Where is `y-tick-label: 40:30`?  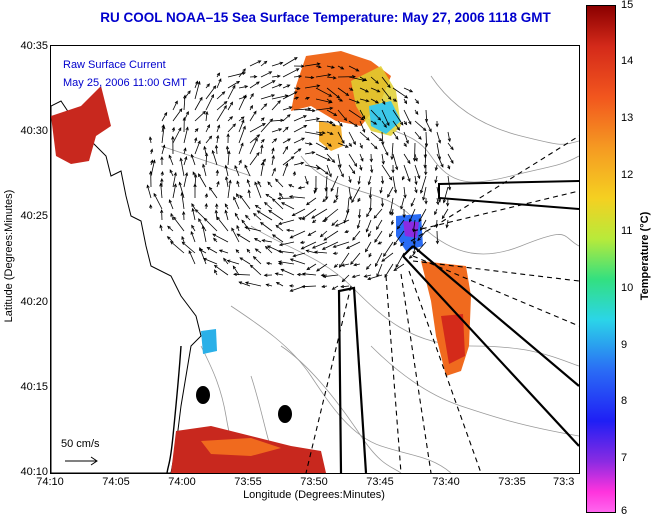
y-tick-label: 40:30 is located at coordinates (34, 131).